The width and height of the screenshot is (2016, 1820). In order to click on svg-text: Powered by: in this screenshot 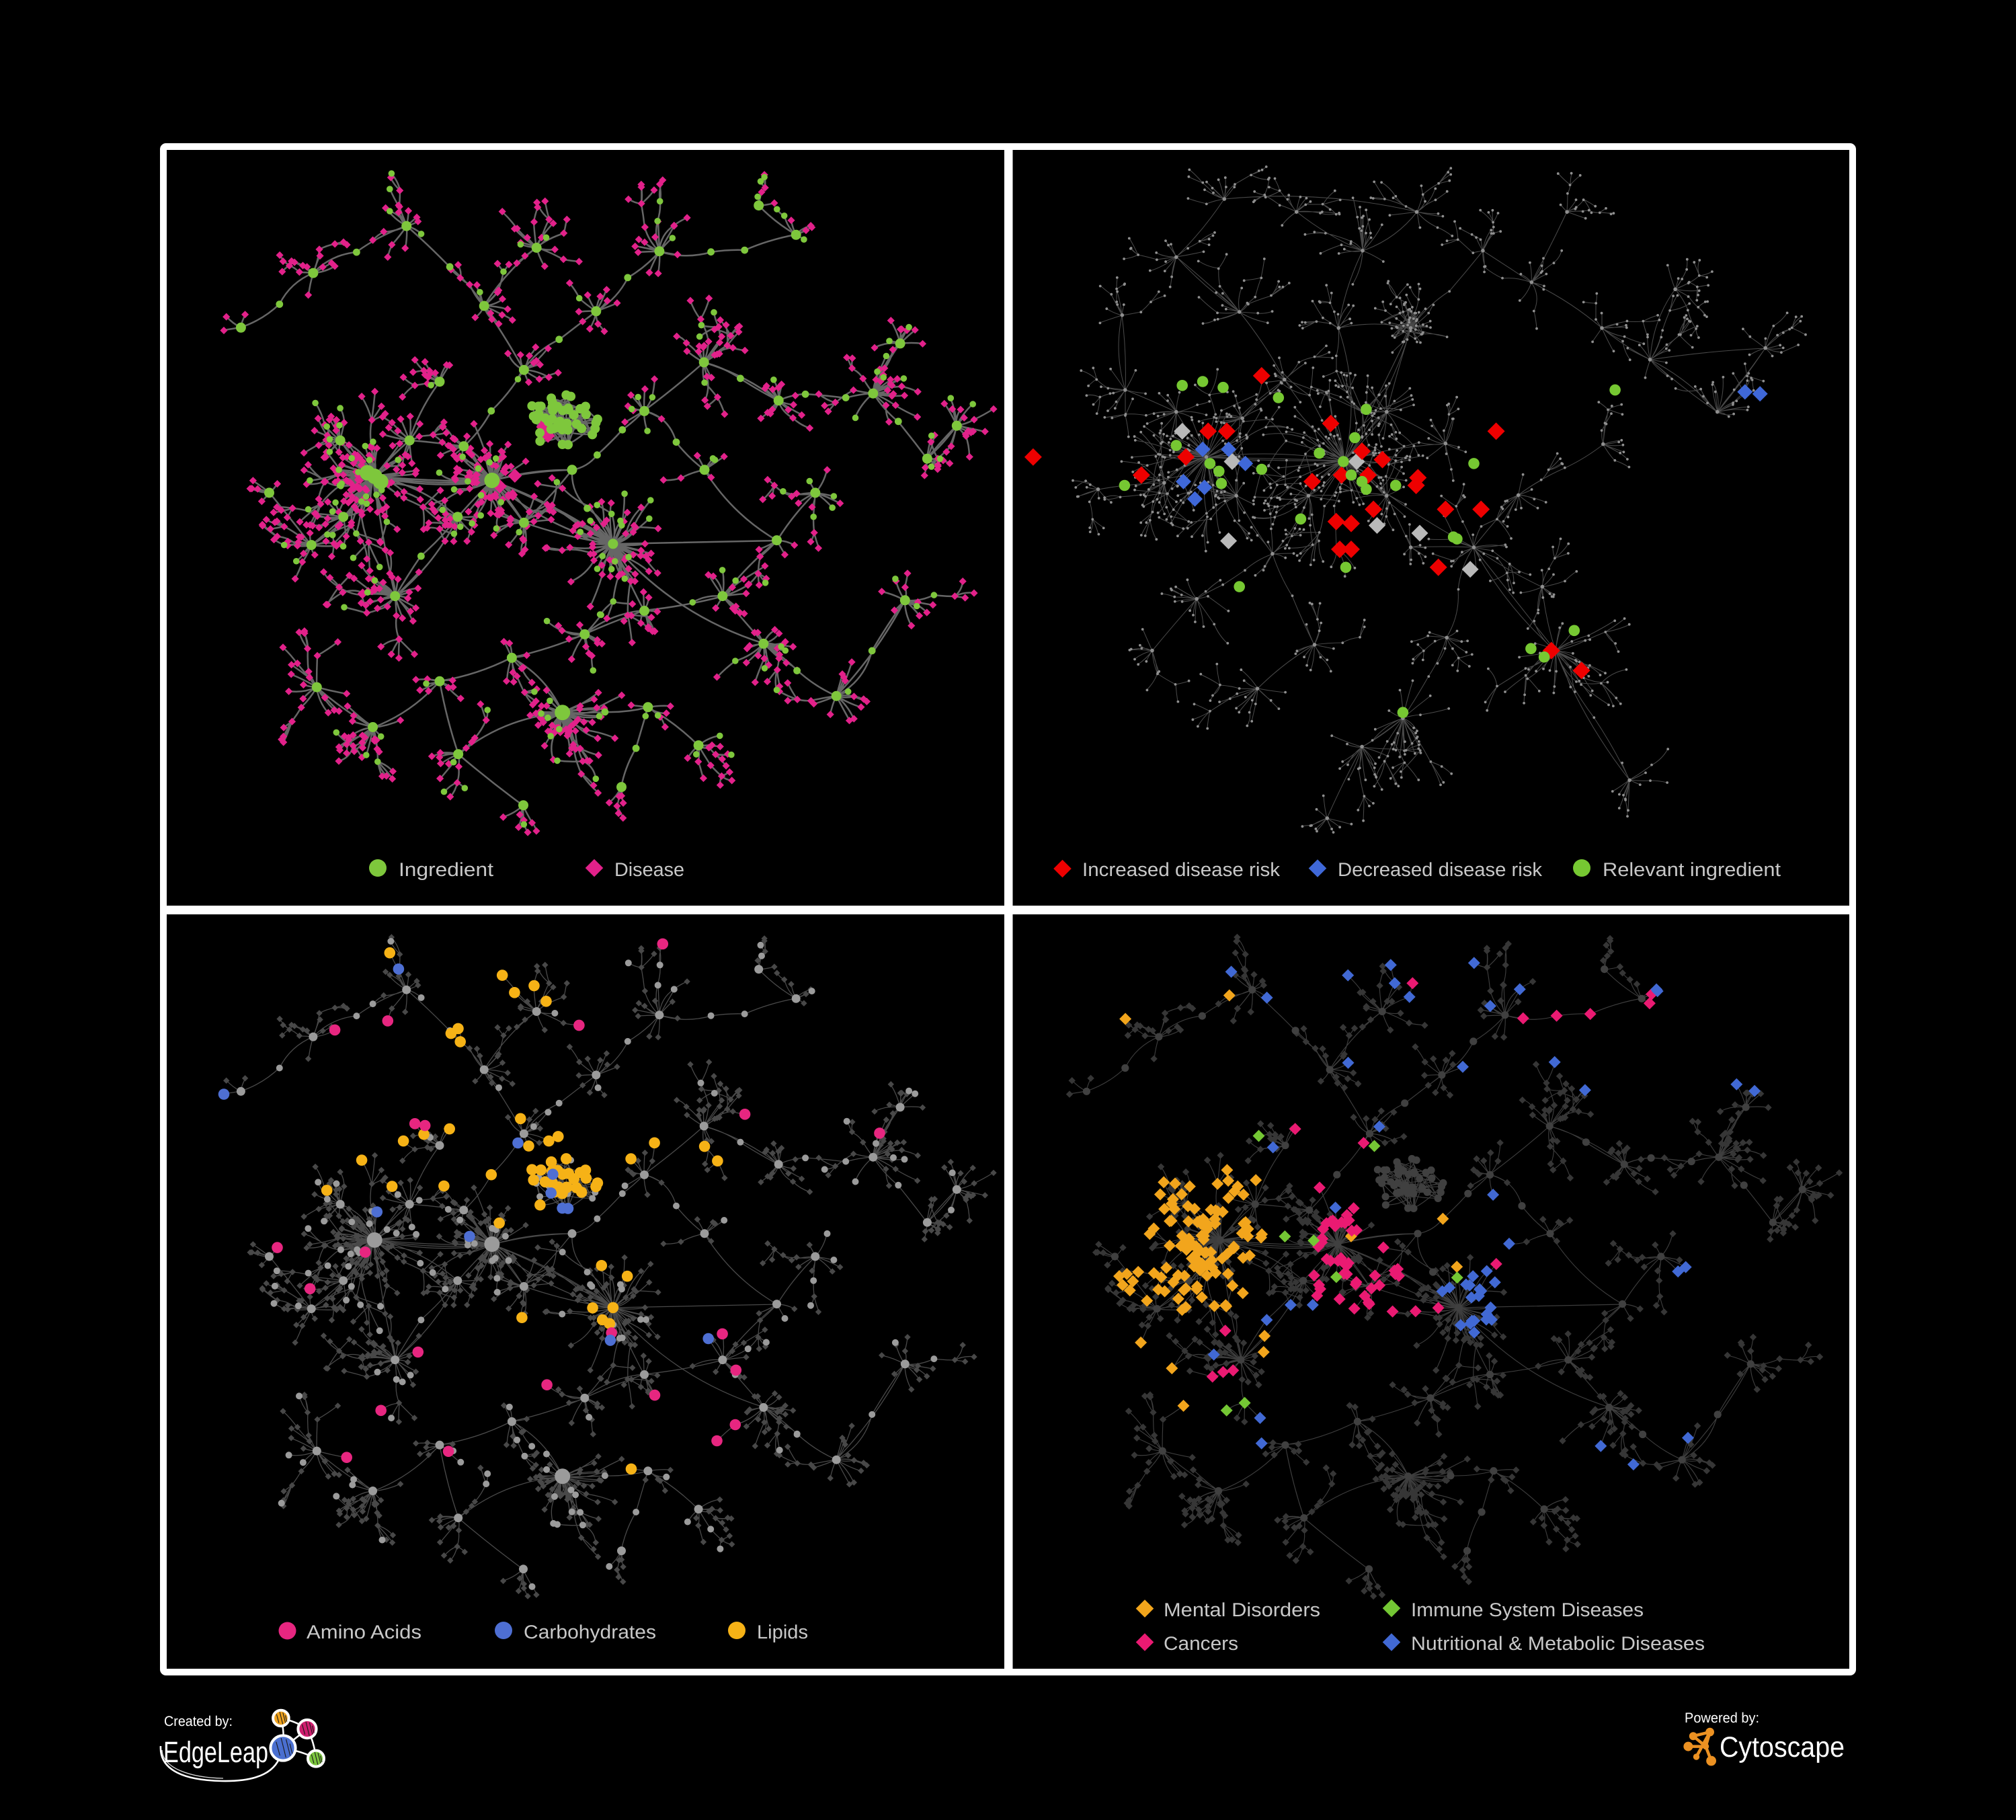, I will do `click(1722, 1718)`.